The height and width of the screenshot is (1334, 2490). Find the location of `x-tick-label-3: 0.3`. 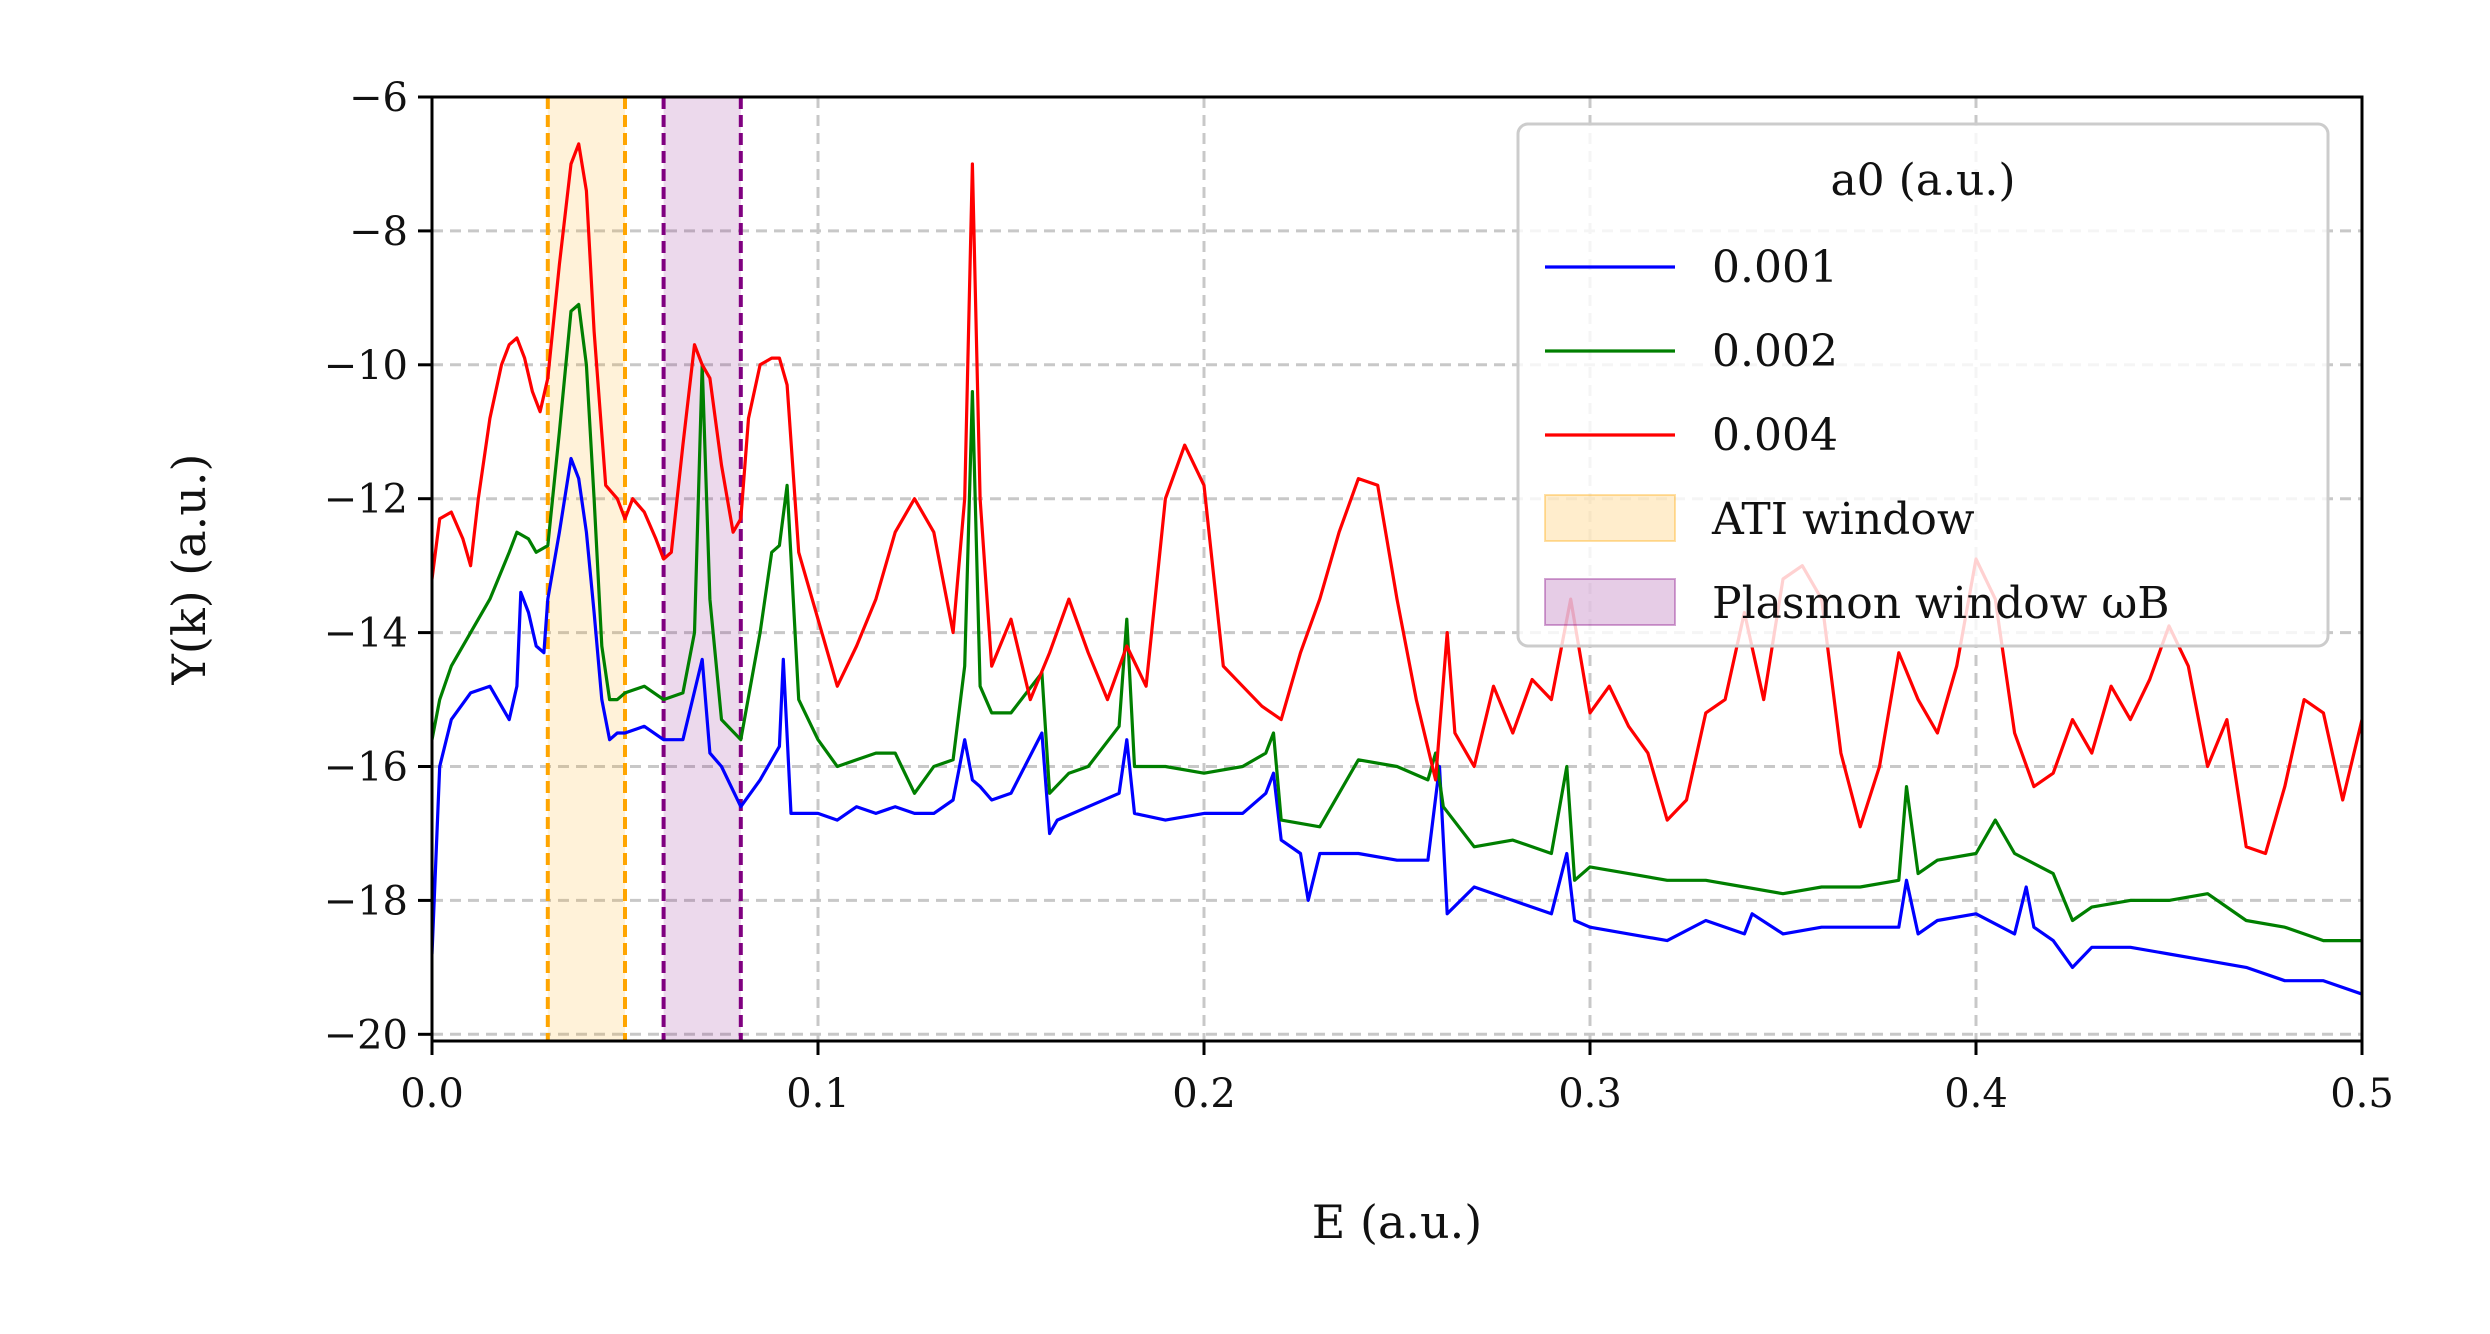

x-tick-label-3: 0.3 is located at coordinates (1590, 1094).